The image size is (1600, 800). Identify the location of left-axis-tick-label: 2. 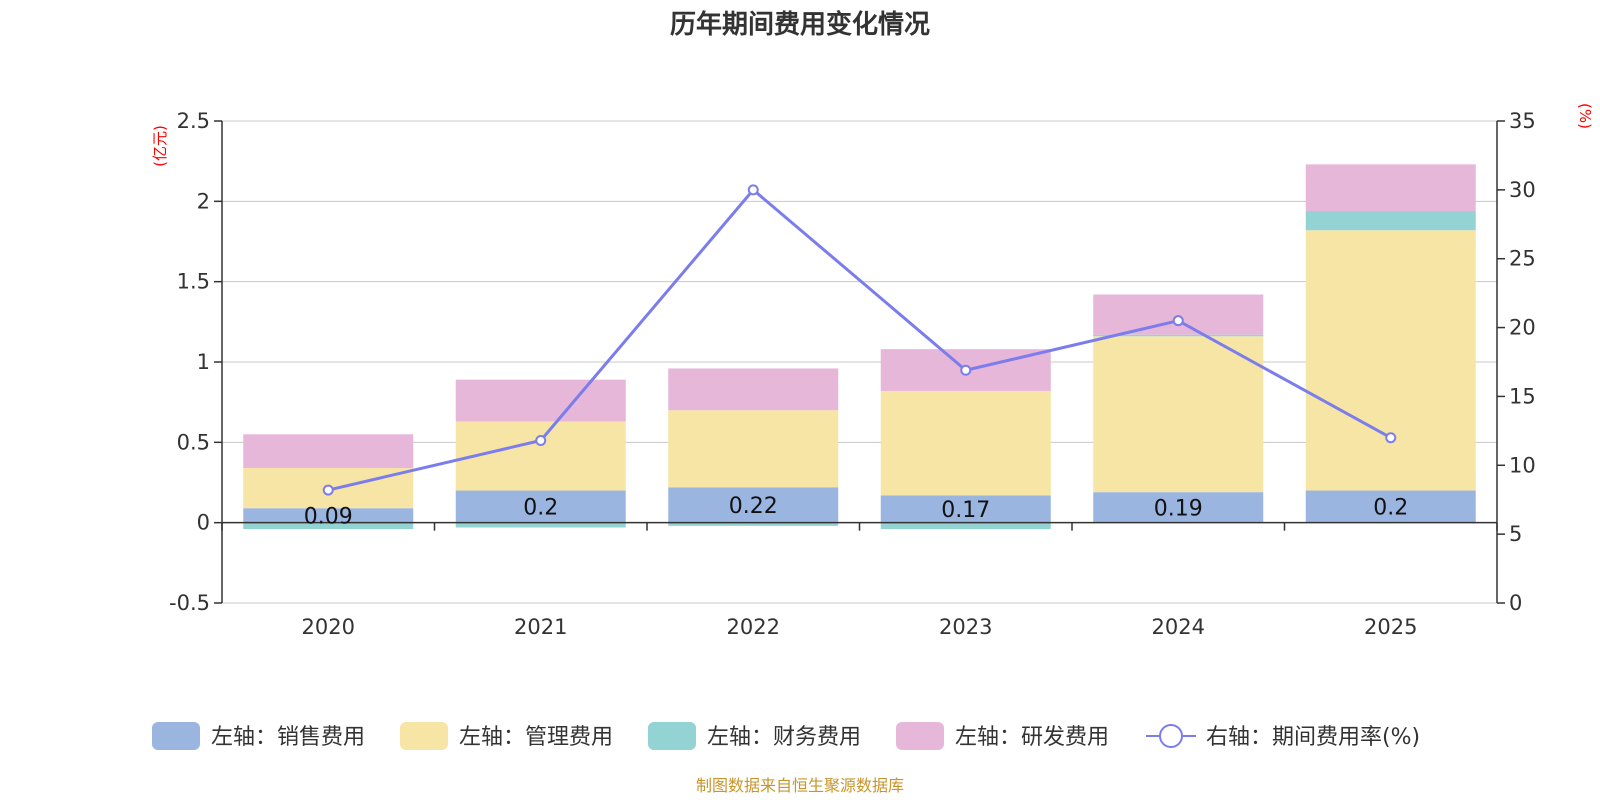
(203, 201).